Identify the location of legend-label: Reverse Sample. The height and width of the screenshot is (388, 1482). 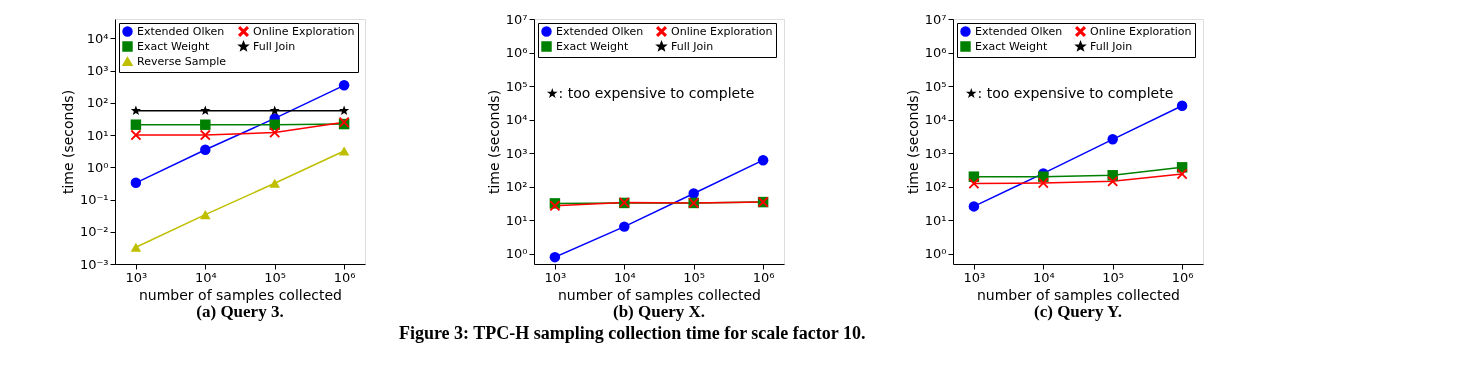
(182, 61).